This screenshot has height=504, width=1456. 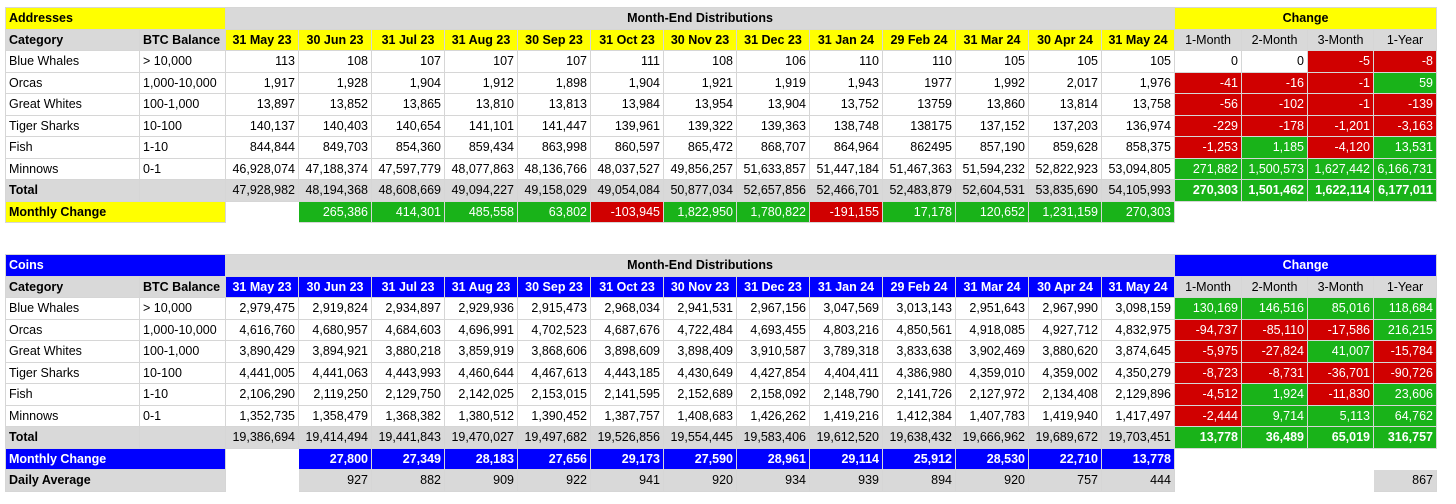 I want to click on category-label: Tiger Sharks, so click(x=72, y=372).